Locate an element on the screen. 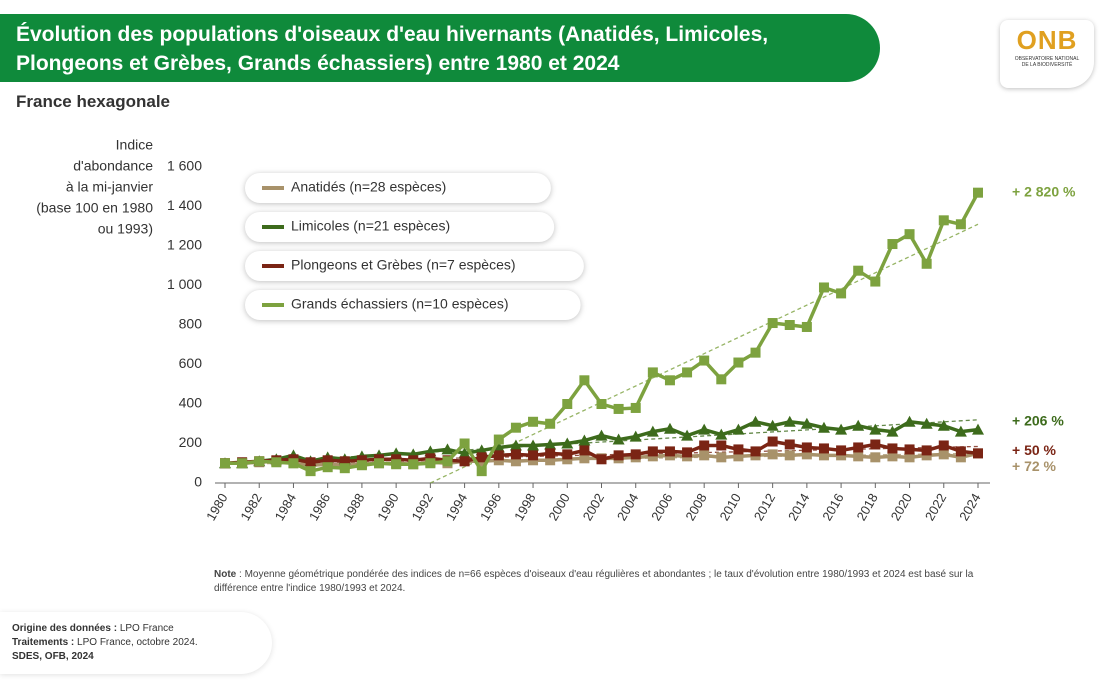  x-tick-label: 1984 is located at coordinates (285, 507).